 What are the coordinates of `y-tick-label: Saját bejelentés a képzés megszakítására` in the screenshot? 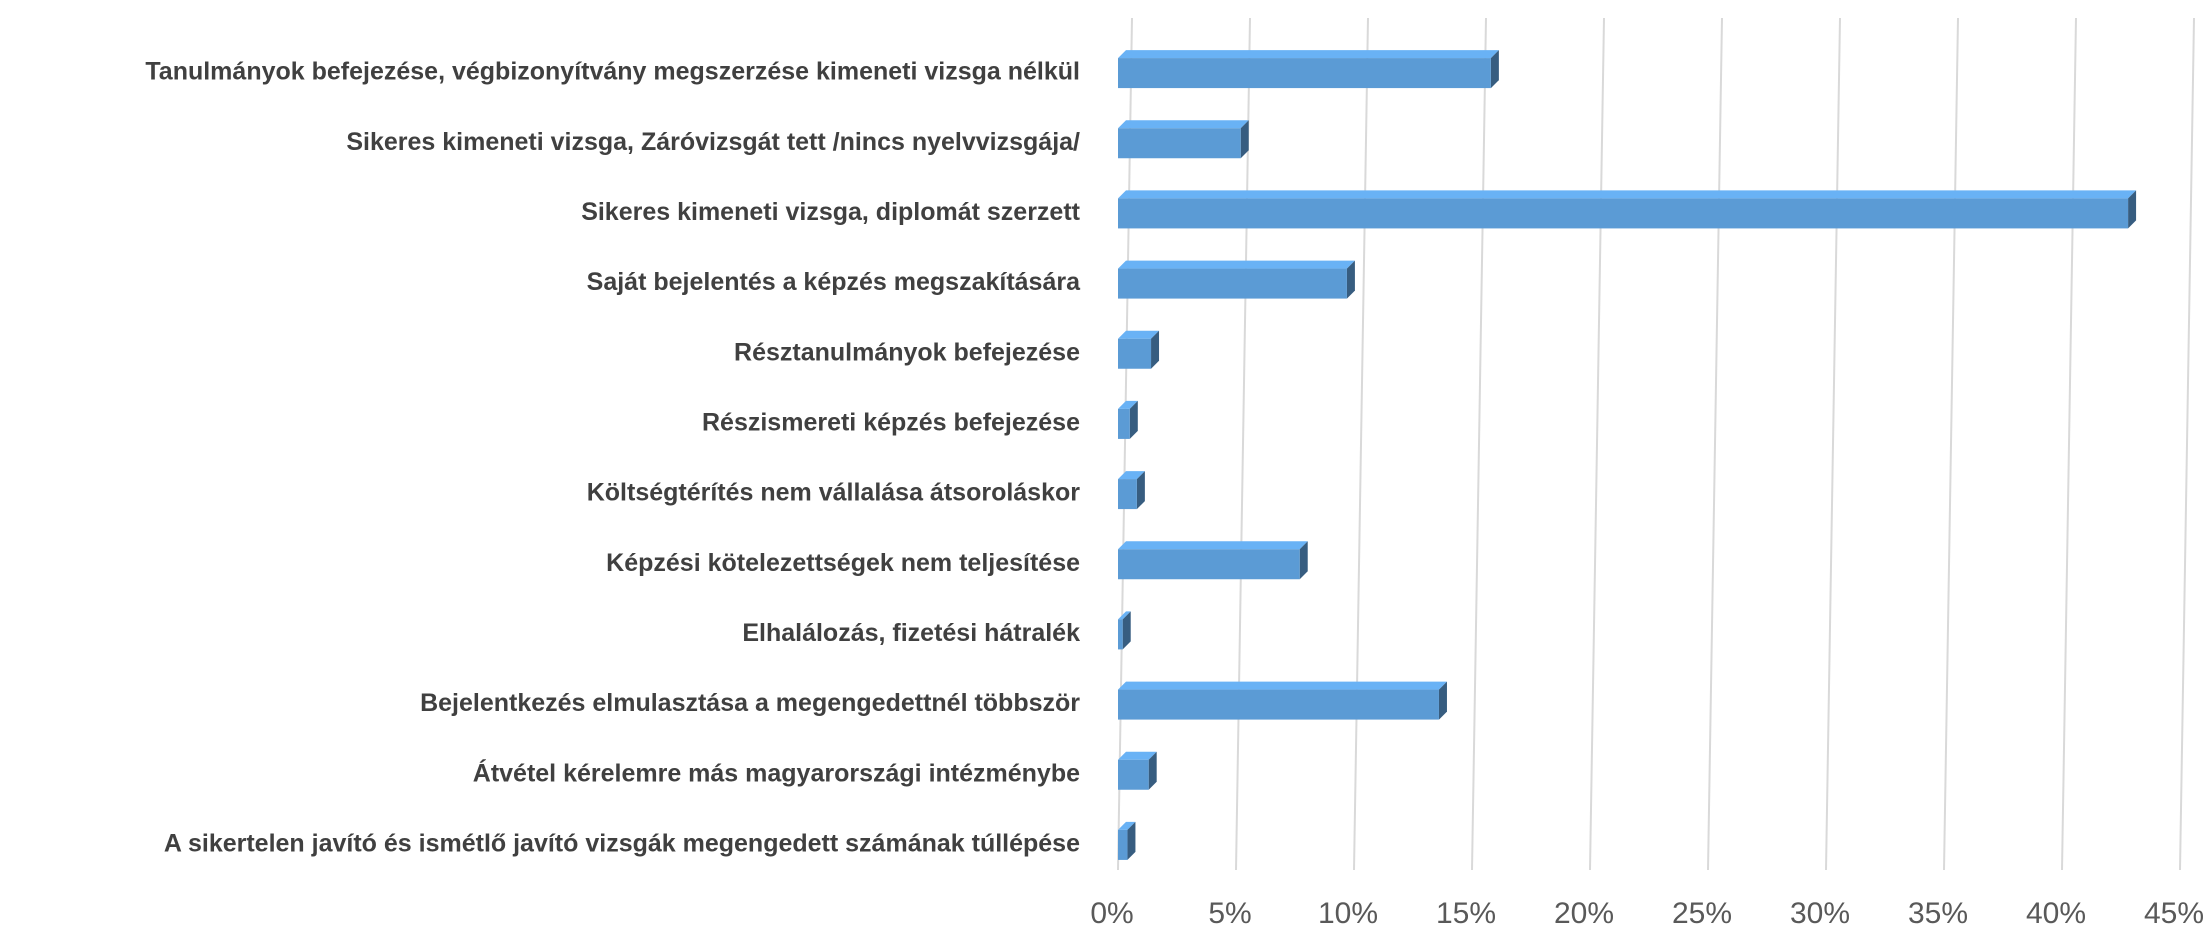 It's located at (834, 282).